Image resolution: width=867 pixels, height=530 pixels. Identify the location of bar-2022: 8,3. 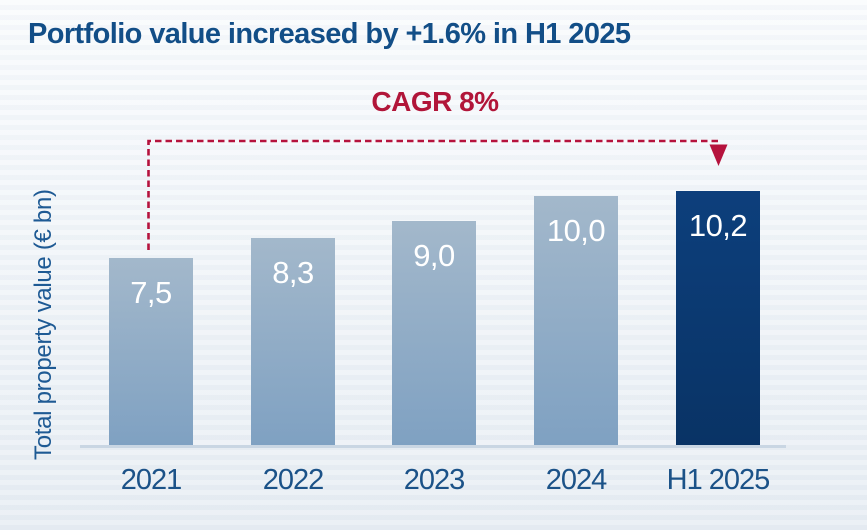
(293, 341).